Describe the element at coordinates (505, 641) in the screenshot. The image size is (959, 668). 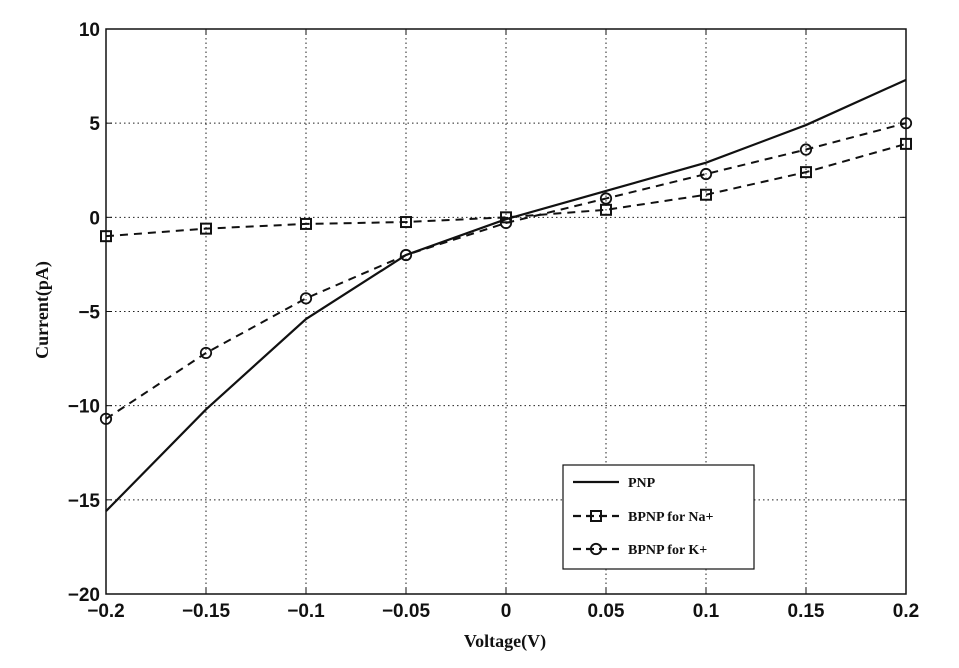
I see `x-axis-title: Voltage(V)` at that location.